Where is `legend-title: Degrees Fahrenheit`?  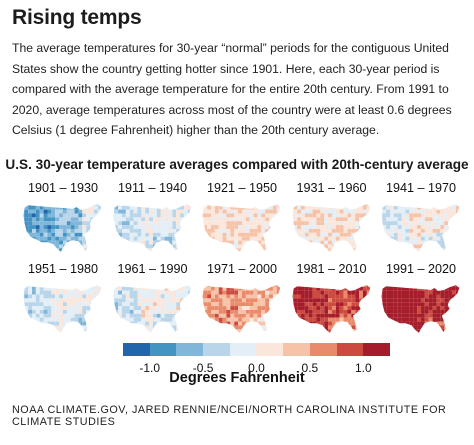
legend-title: Degrees Fahrenheit is located at coordinates (237, 378).